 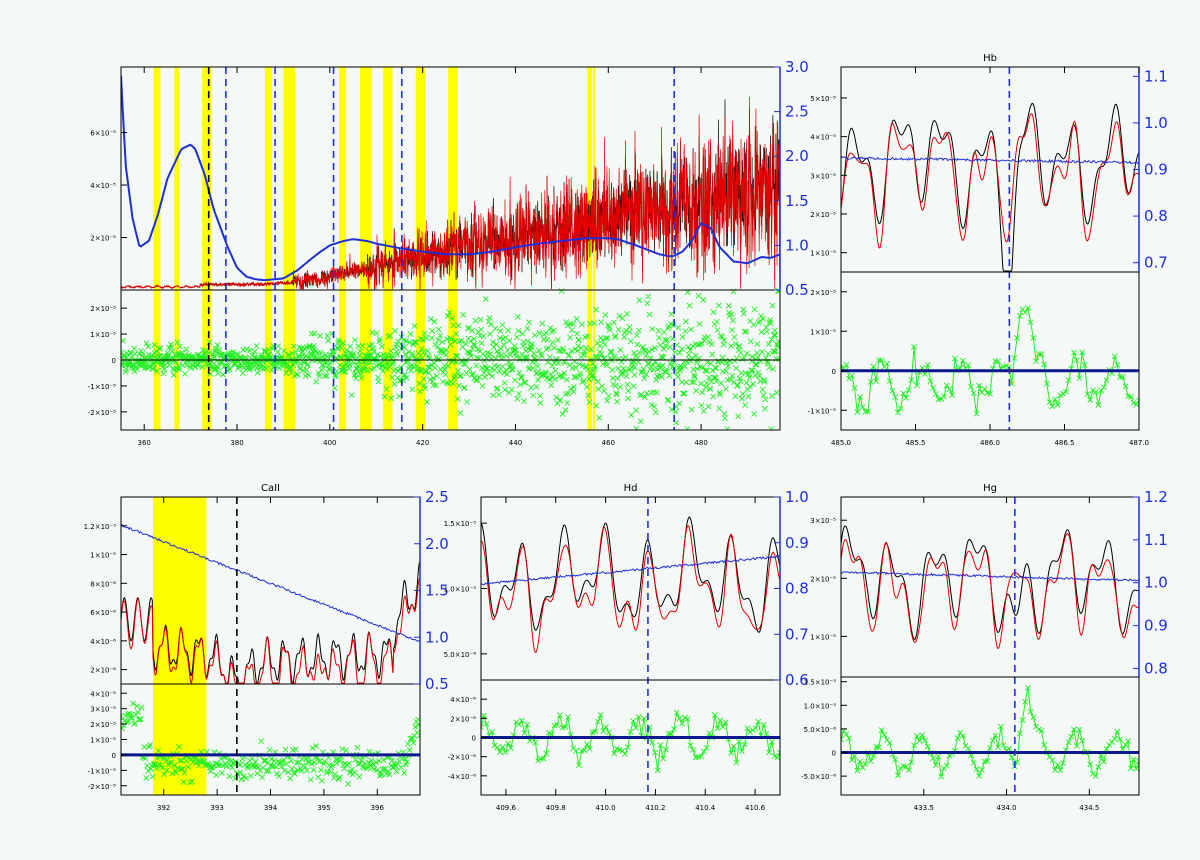 I want to click on panel-title: Hg, so click(x=990, y=488).